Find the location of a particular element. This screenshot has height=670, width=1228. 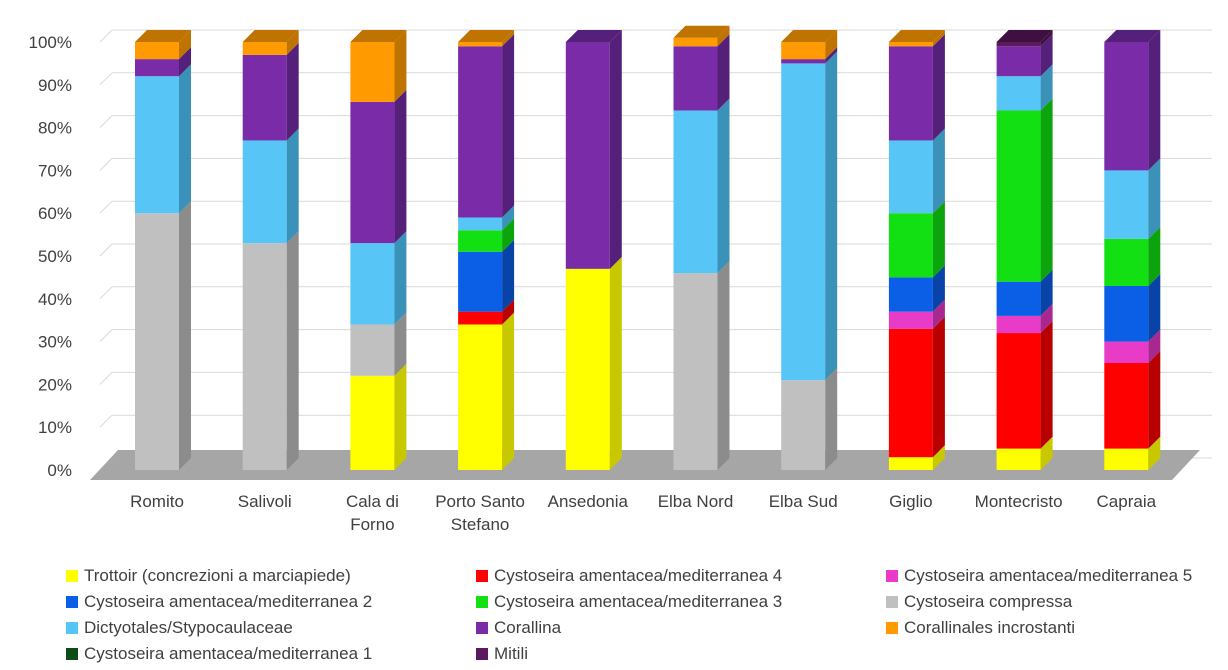

y-tick-label: 20% is located at coordinates (55, 384).